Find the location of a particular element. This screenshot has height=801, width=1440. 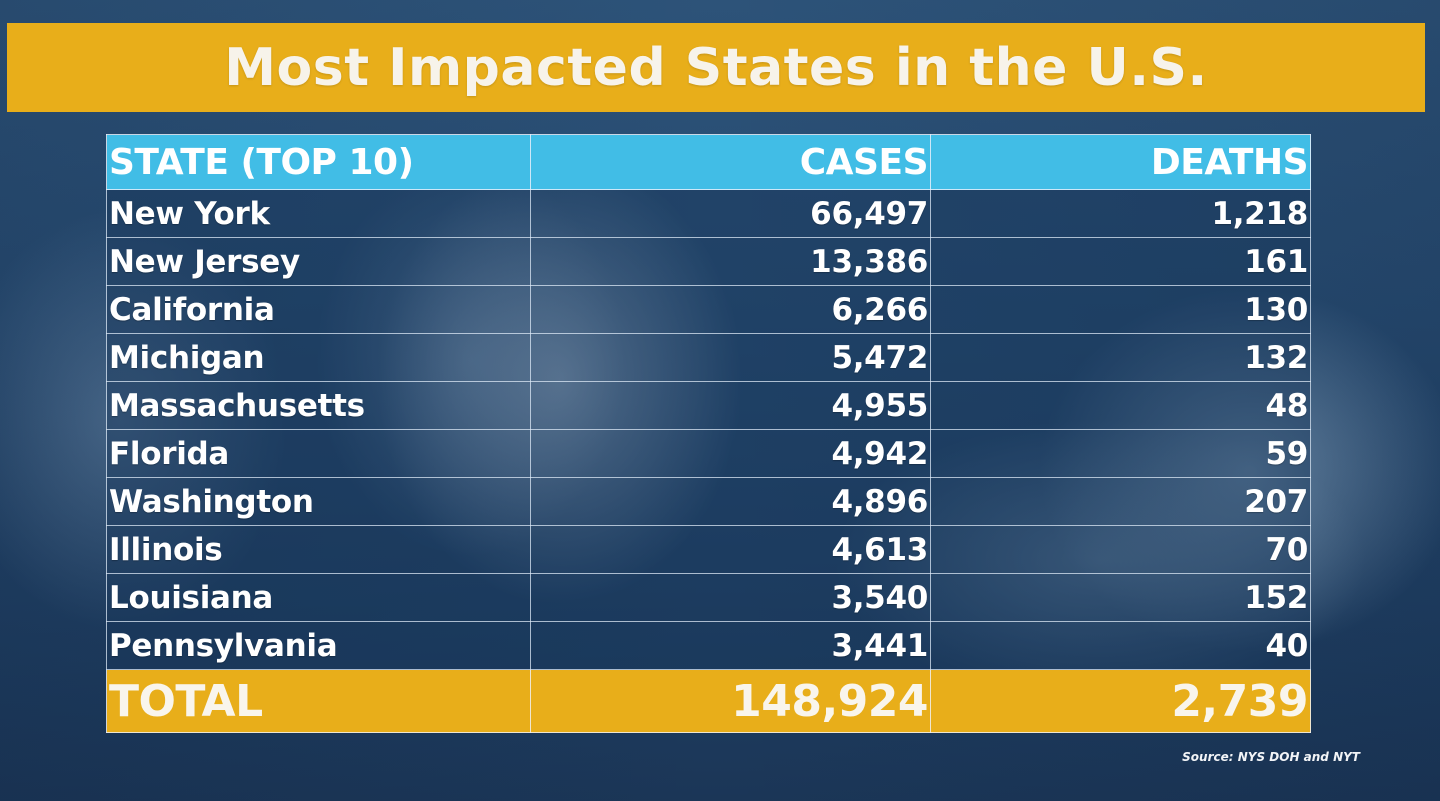

deaths-cell: 207 is located at coordinates (1120, 501).